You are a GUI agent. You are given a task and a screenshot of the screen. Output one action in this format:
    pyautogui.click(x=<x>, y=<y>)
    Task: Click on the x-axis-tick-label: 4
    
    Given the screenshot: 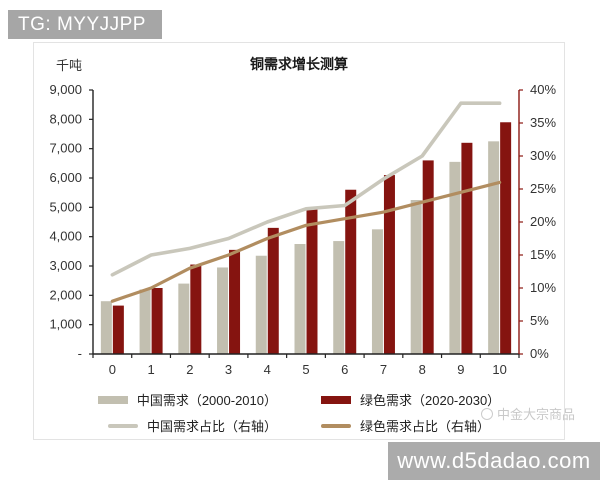 What is the action you would take?
    pyautogui.click(x=267, y=369)
    